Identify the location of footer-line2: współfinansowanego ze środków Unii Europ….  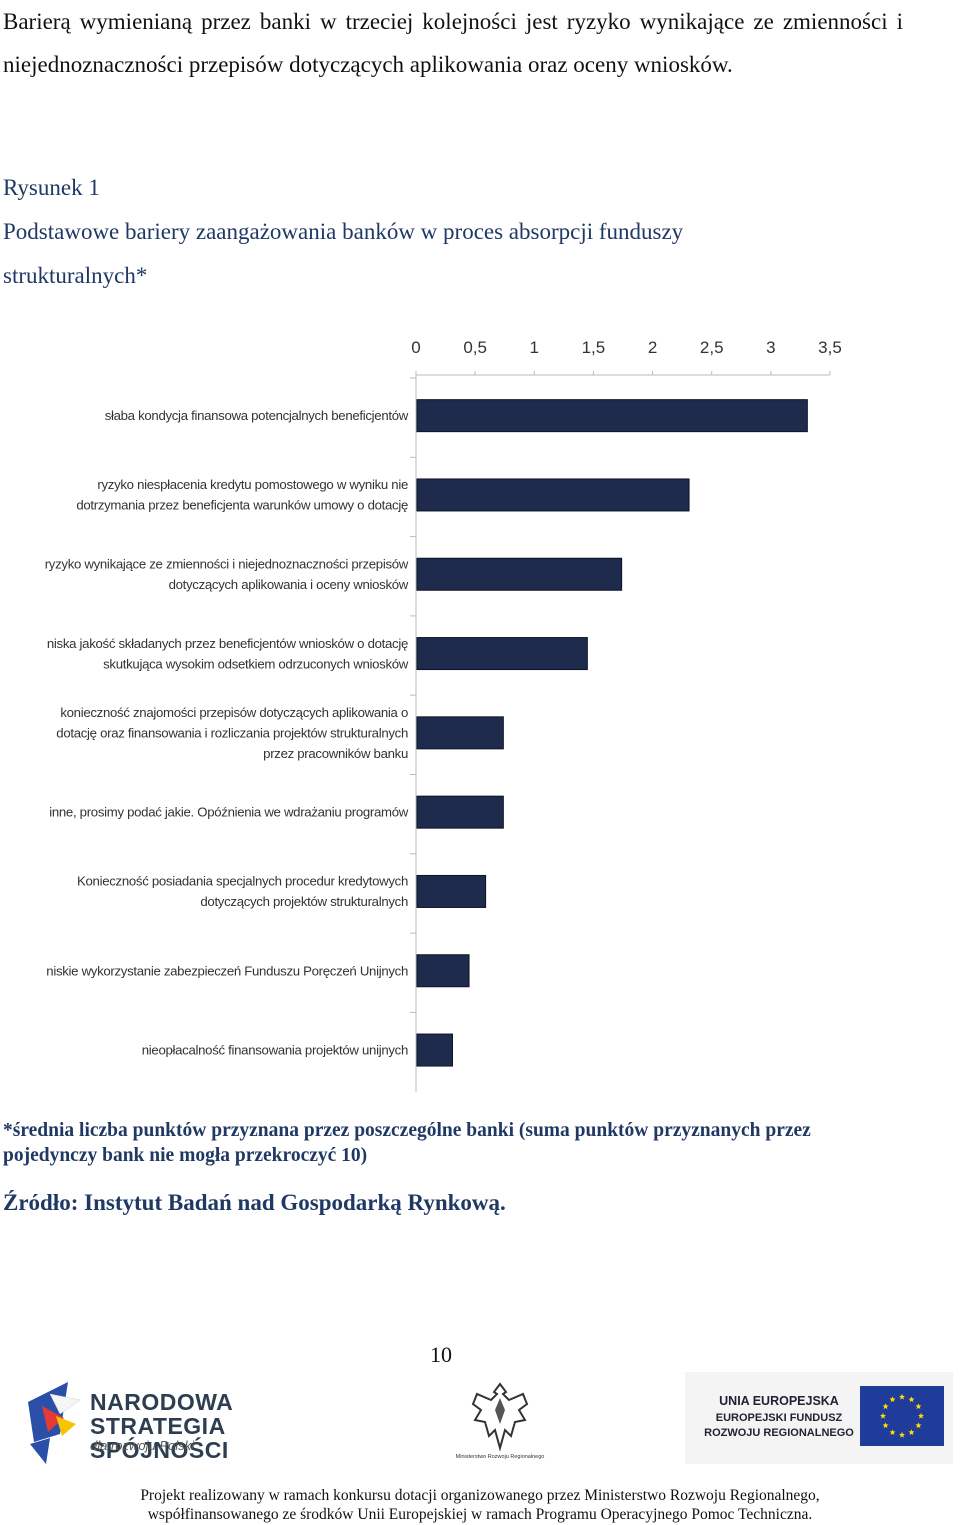
(480, 1514).